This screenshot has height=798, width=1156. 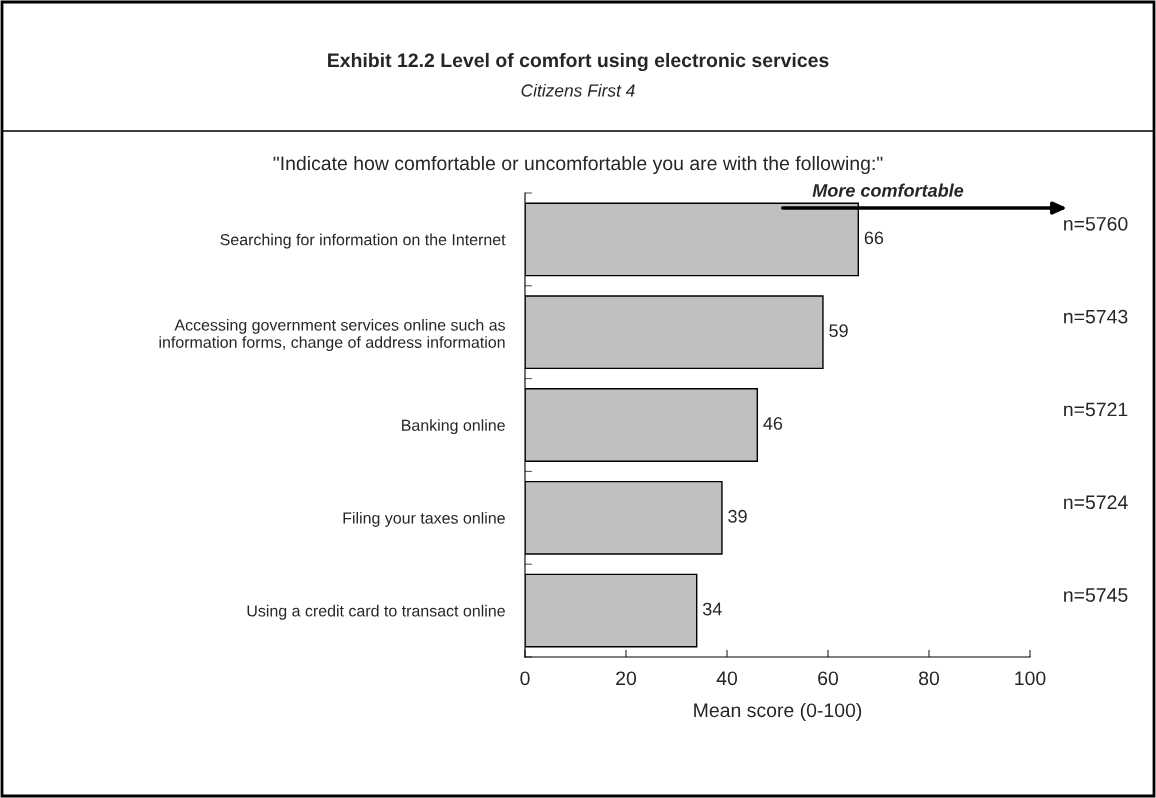 I want to click on data-label: 39, so click(x=737, y=516).